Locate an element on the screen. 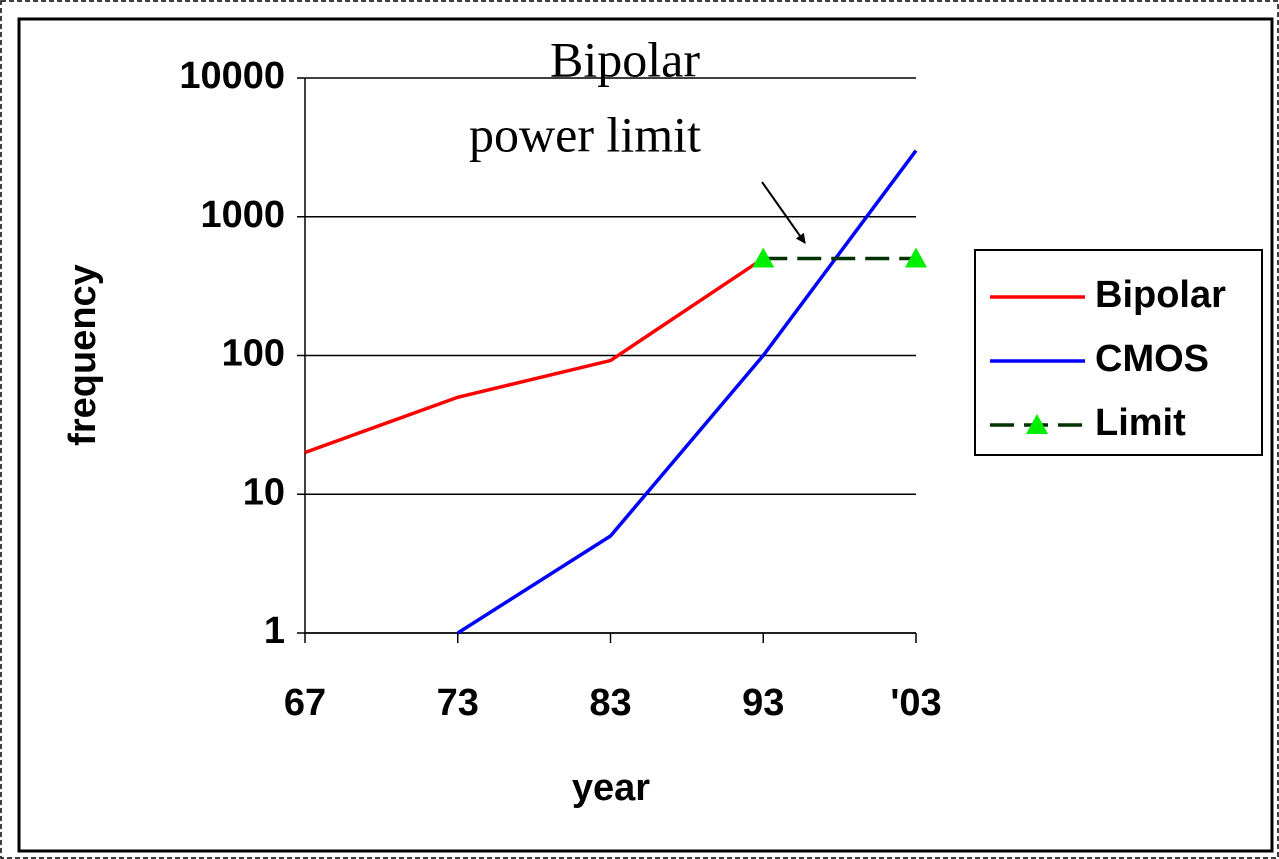 This screenshot has height=859, width=1279. x-tick-label: 93 is located at coordinates (763, 703).